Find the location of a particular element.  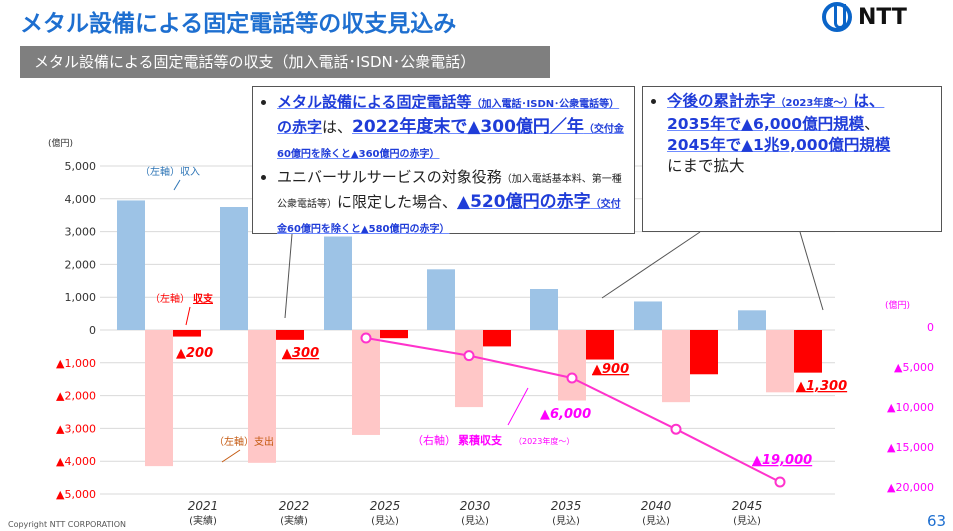

y-tick-label: 0 is located at coordinates (92, 330).